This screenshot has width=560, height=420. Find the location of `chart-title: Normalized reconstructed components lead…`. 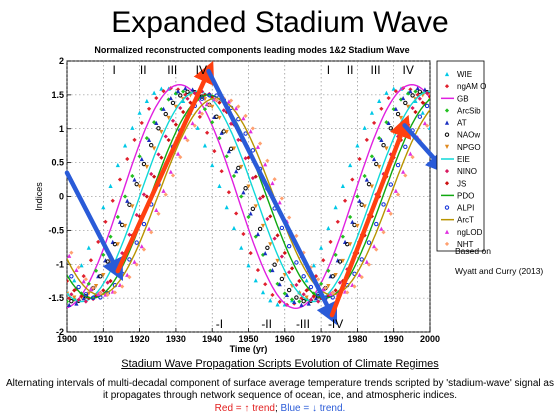

chart-title: Normalized reconstructed components lead… is located at coordinates (252, 50).